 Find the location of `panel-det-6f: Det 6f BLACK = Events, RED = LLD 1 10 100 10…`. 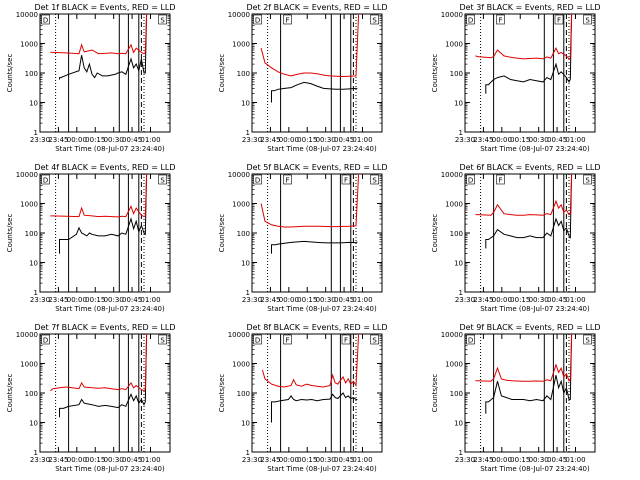

panel-det-6f: Det 6f BLACK = Events, RED = LLD 1 10 100 10… is located at coordinates (516, 238).